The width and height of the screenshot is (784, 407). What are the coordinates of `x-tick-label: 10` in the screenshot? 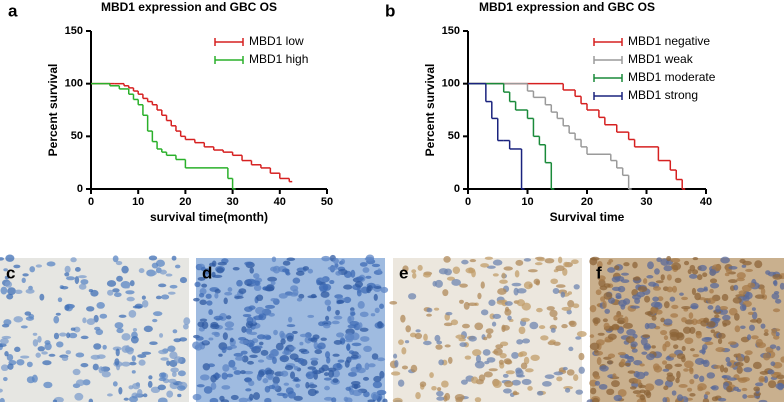 It's located at (138, 202).